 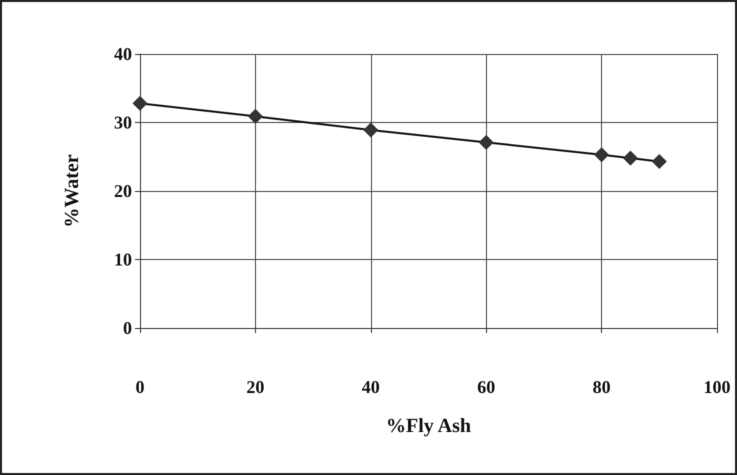 What do you see at coordinates (140, 387) in the screenshot?
I see `x-tick-label: 0` at bounding box center [140, 387].